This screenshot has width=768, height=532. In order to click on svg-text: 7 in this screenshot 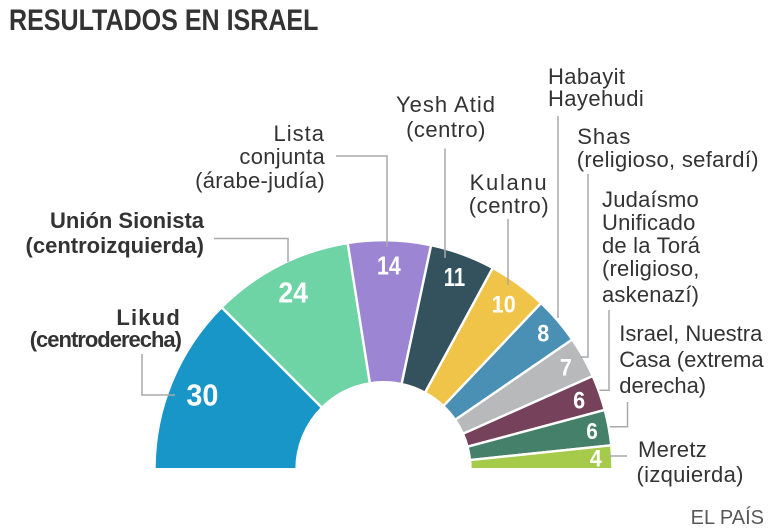, I will do `click(566, 367)`.